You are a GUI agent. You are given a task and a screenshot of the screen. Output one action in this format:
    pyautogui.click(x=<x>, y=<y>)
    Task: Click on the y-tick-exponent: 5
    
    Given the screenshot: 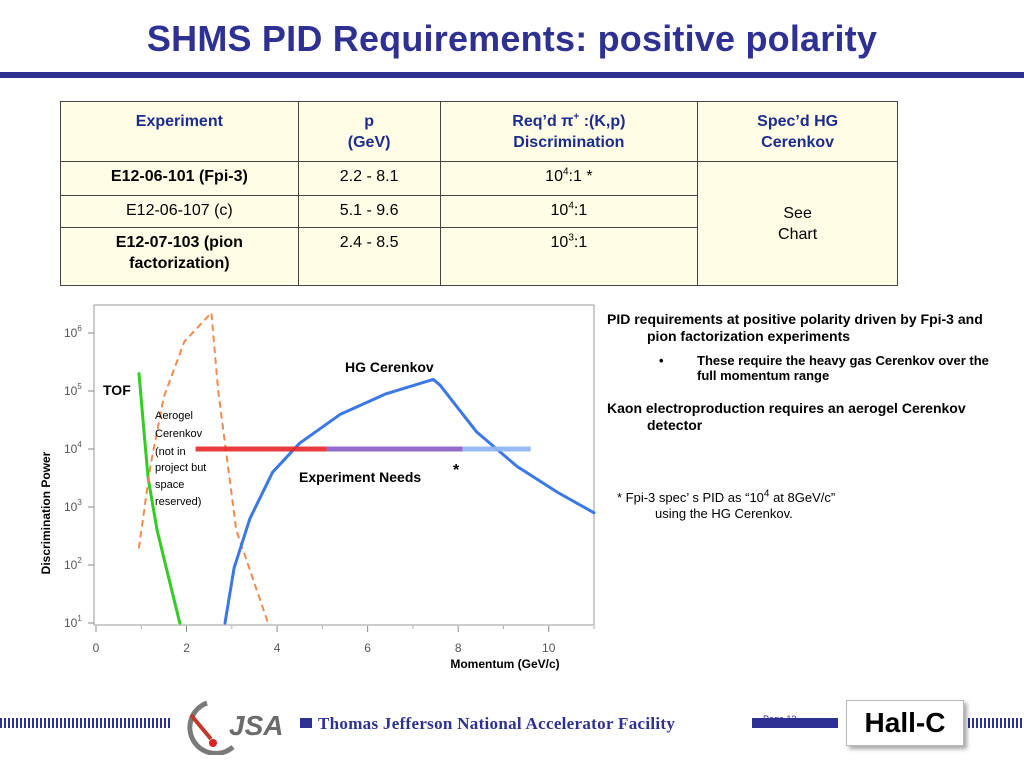 What is the action you would take?
    pyautogui.click(x=79, y=386)
    